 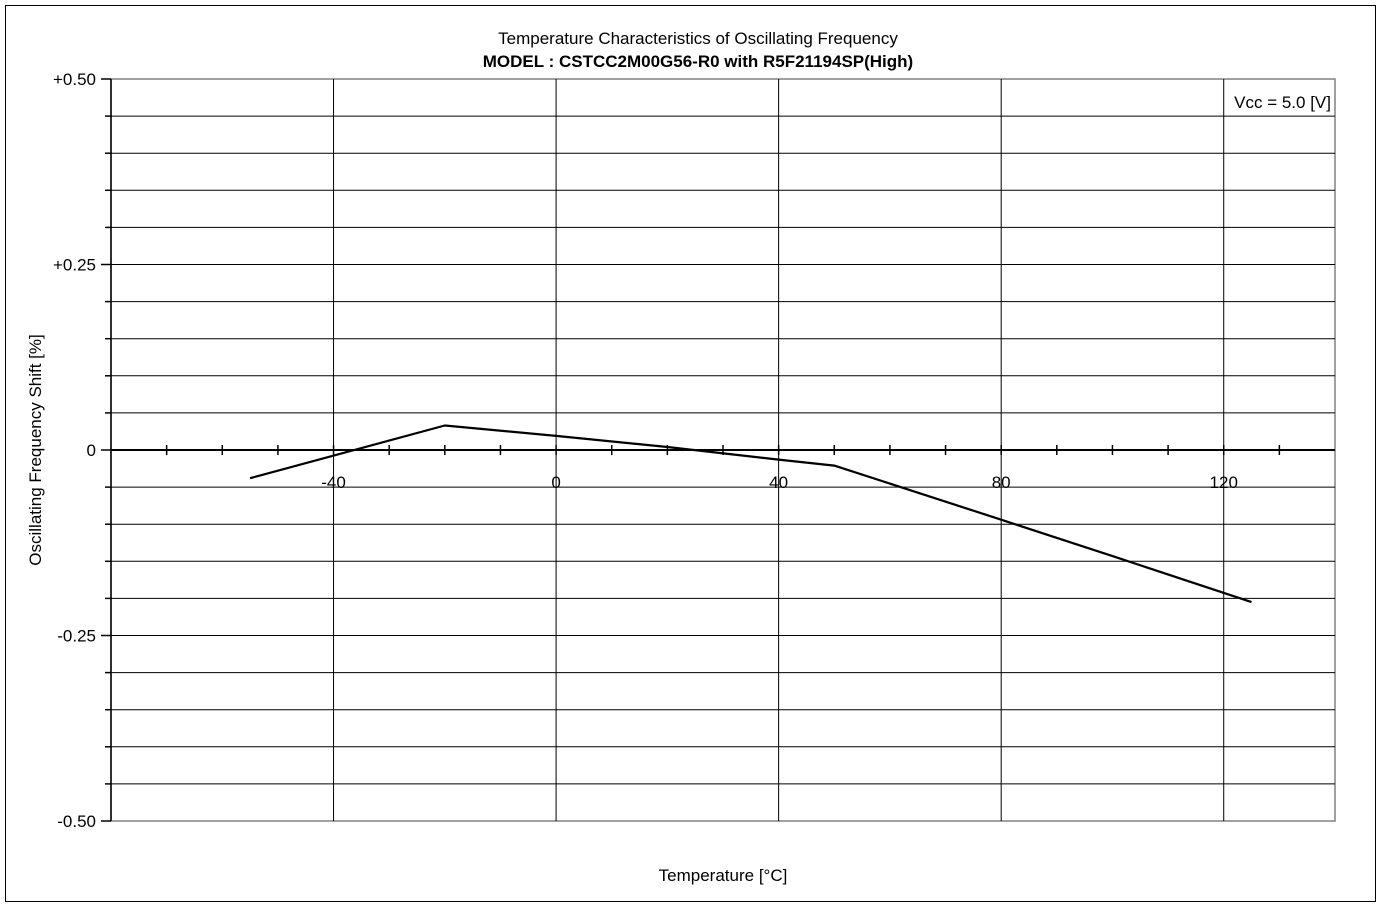 What do you see at coordinates (76, 636) in the screenshot?
I see `y-tick-label: -0.25` at bounding box center [76, 636].